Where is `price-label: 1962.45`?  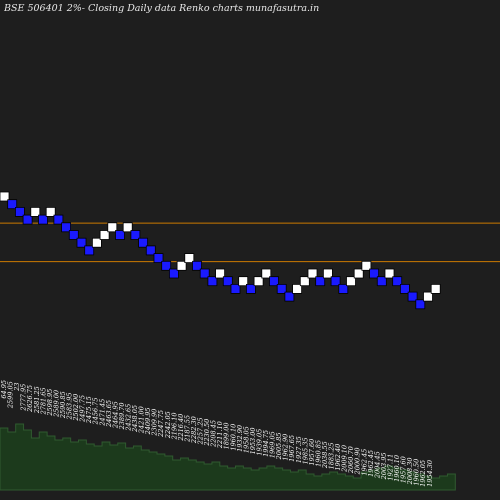
price-label: 1962.45 is located at coordinates (371, 463).